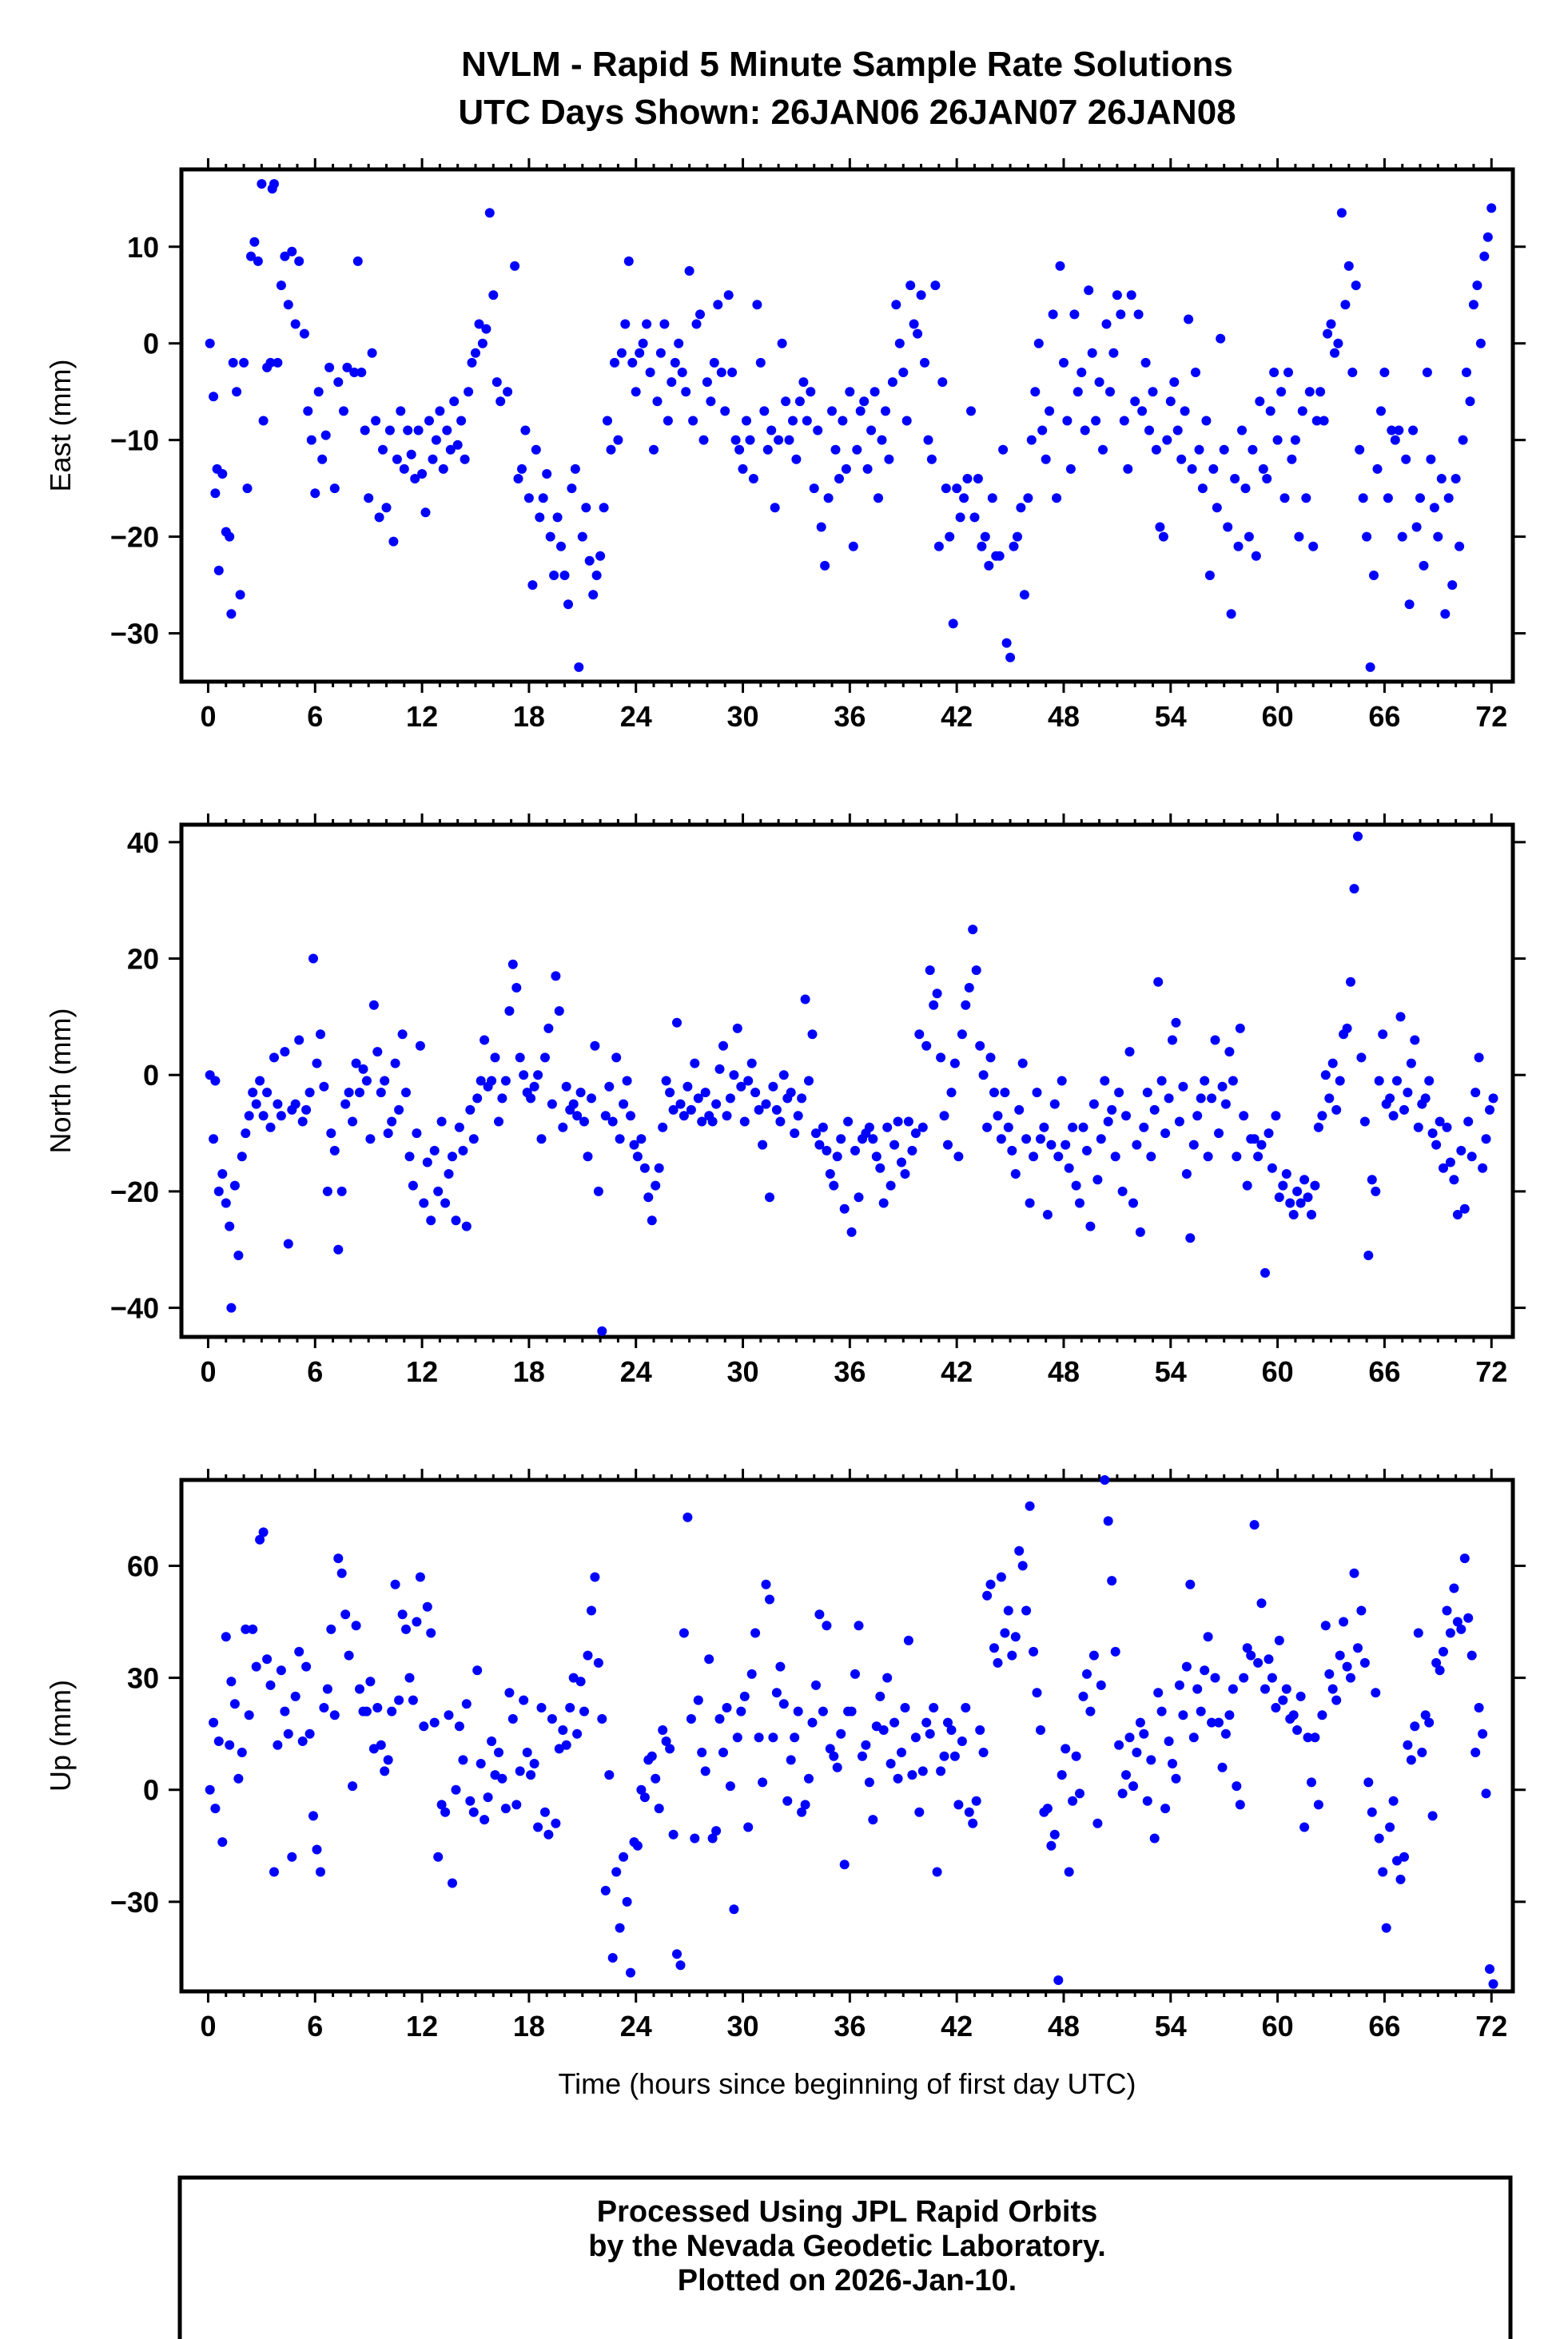 This screenshot has height=2339, width=1568. What do you see at coordinates (1384, 2026) in the screenshot?
I see `up-x-tick-label: 66` at bounding box center [1384, 2026].